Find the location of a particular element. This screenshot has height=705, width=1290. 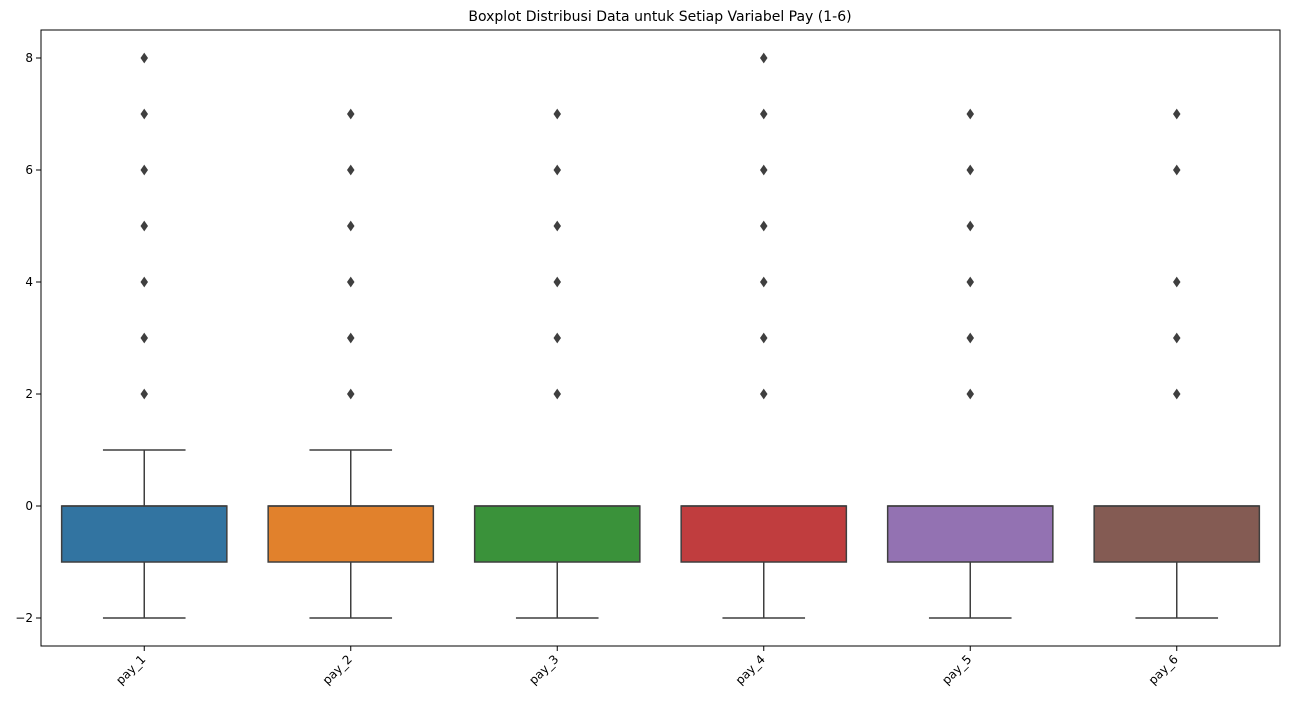

y-tick-label: −2 is located at coordinates (24, 618).